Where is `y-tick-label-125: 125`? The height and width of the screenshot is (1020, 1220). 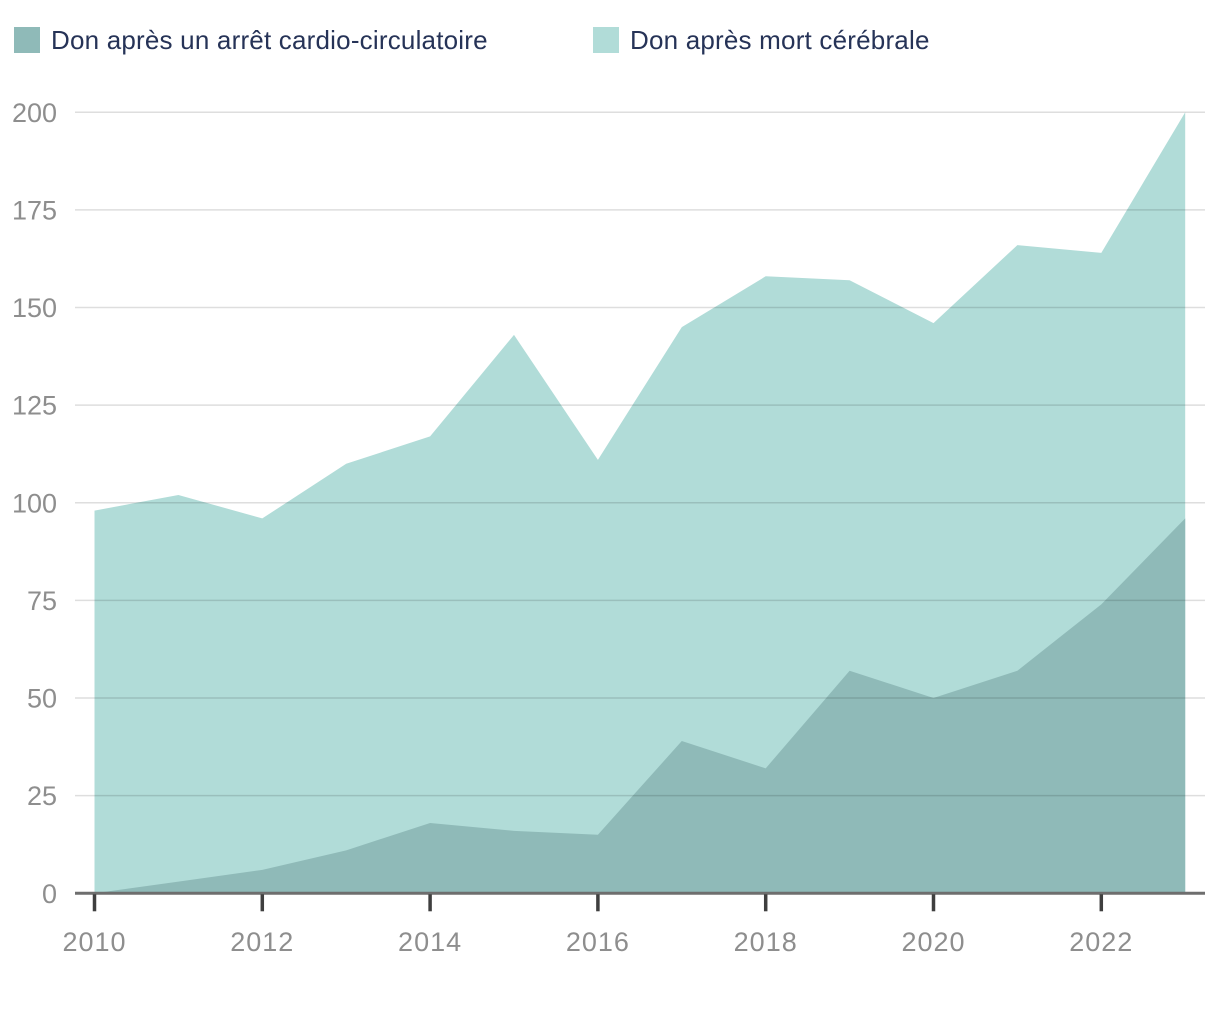
y-tick-label-125: 125 is located at coordinates (34, 406).